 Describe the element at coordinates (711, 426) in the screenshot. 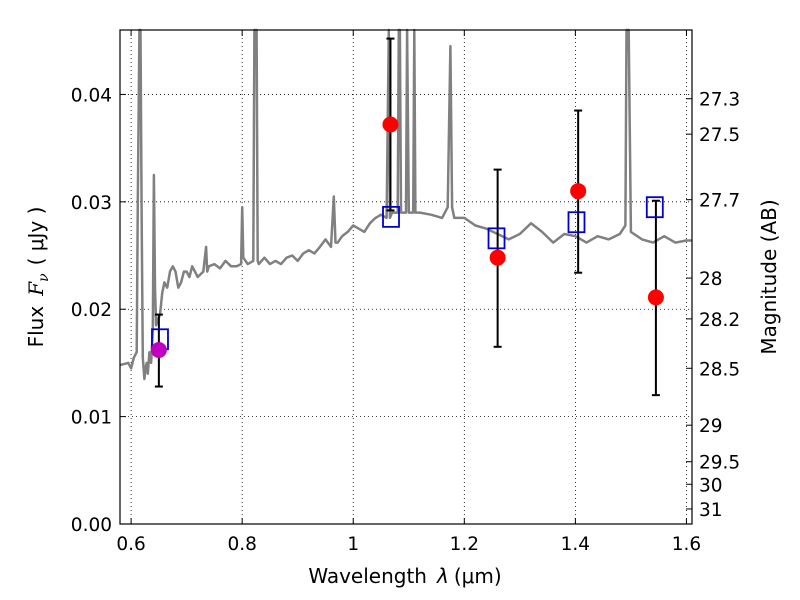

I see `right-tick-label: 29` at that location.